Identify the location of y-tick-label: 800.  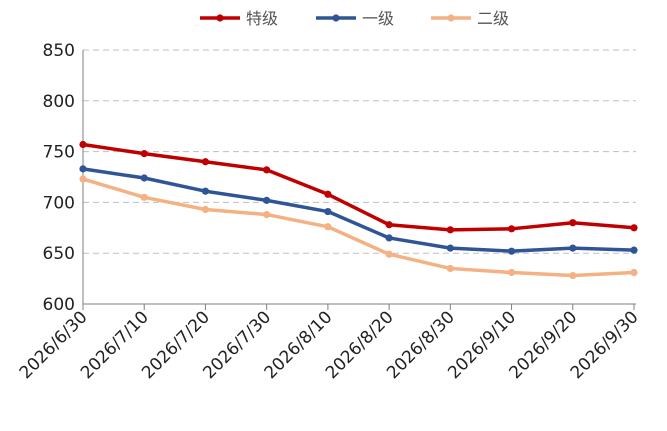
(59, 102).